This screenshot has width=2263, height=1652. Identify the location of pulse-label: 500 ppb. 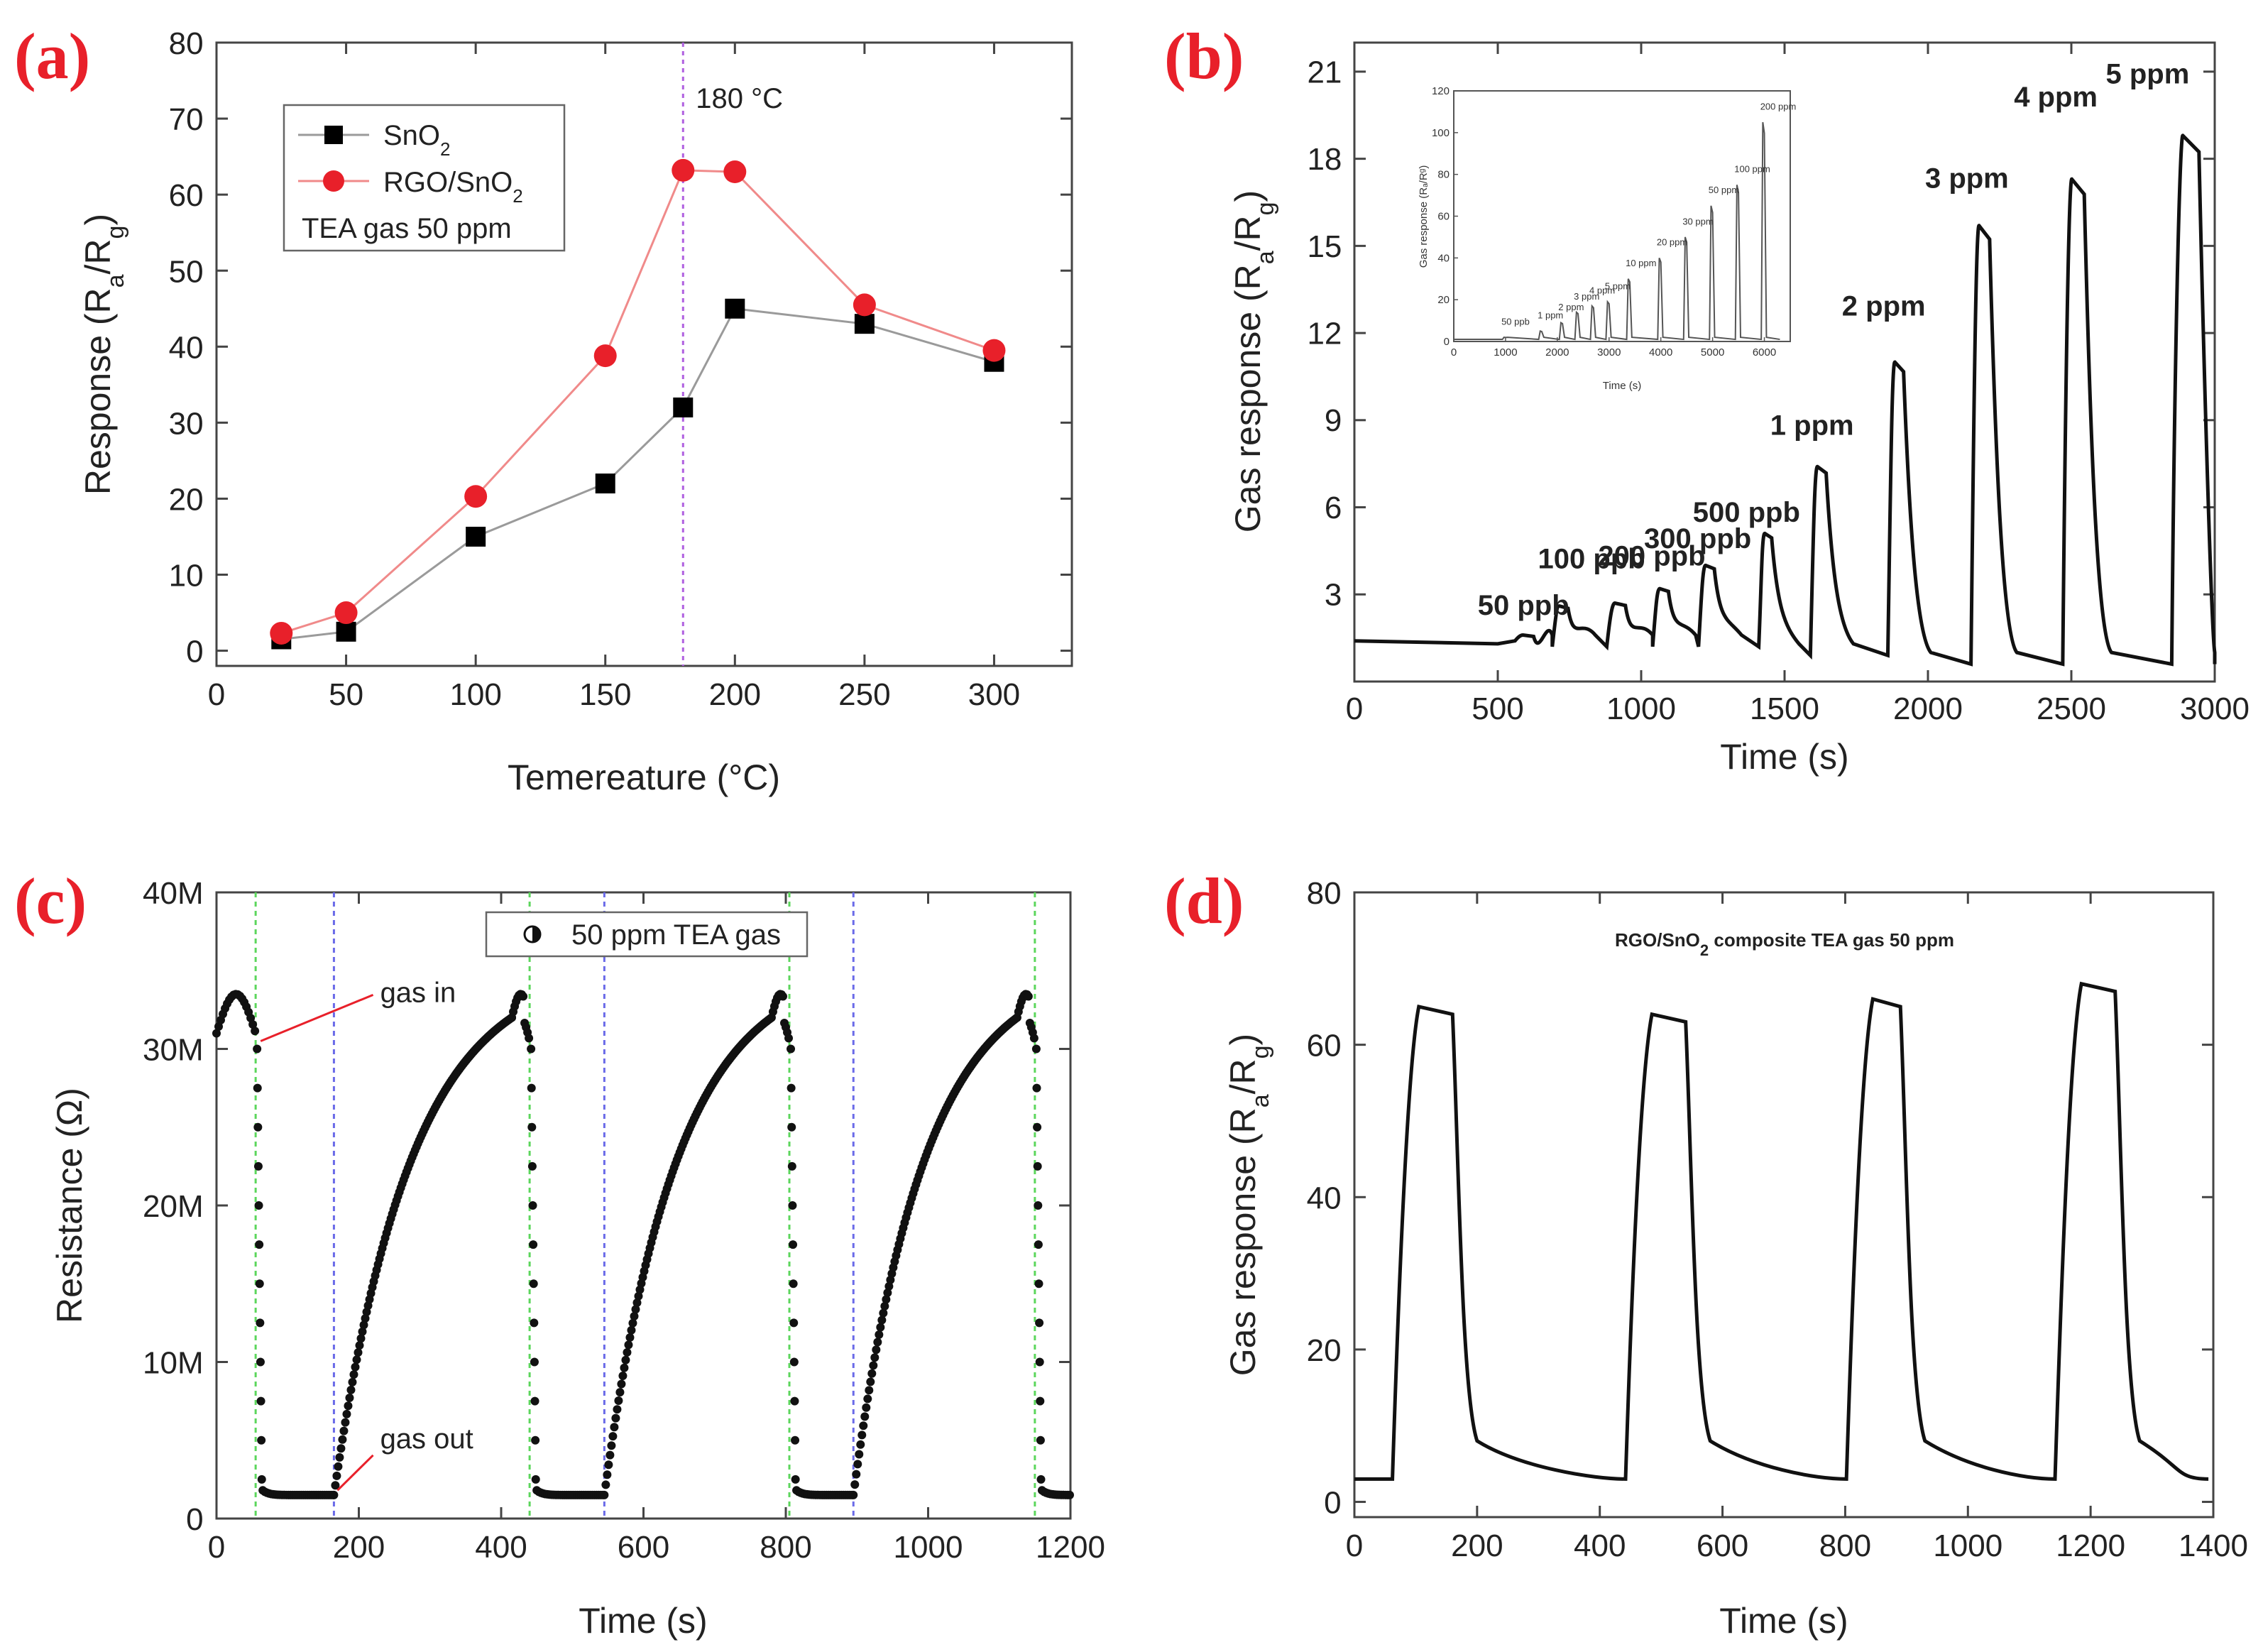
(1746, 512).